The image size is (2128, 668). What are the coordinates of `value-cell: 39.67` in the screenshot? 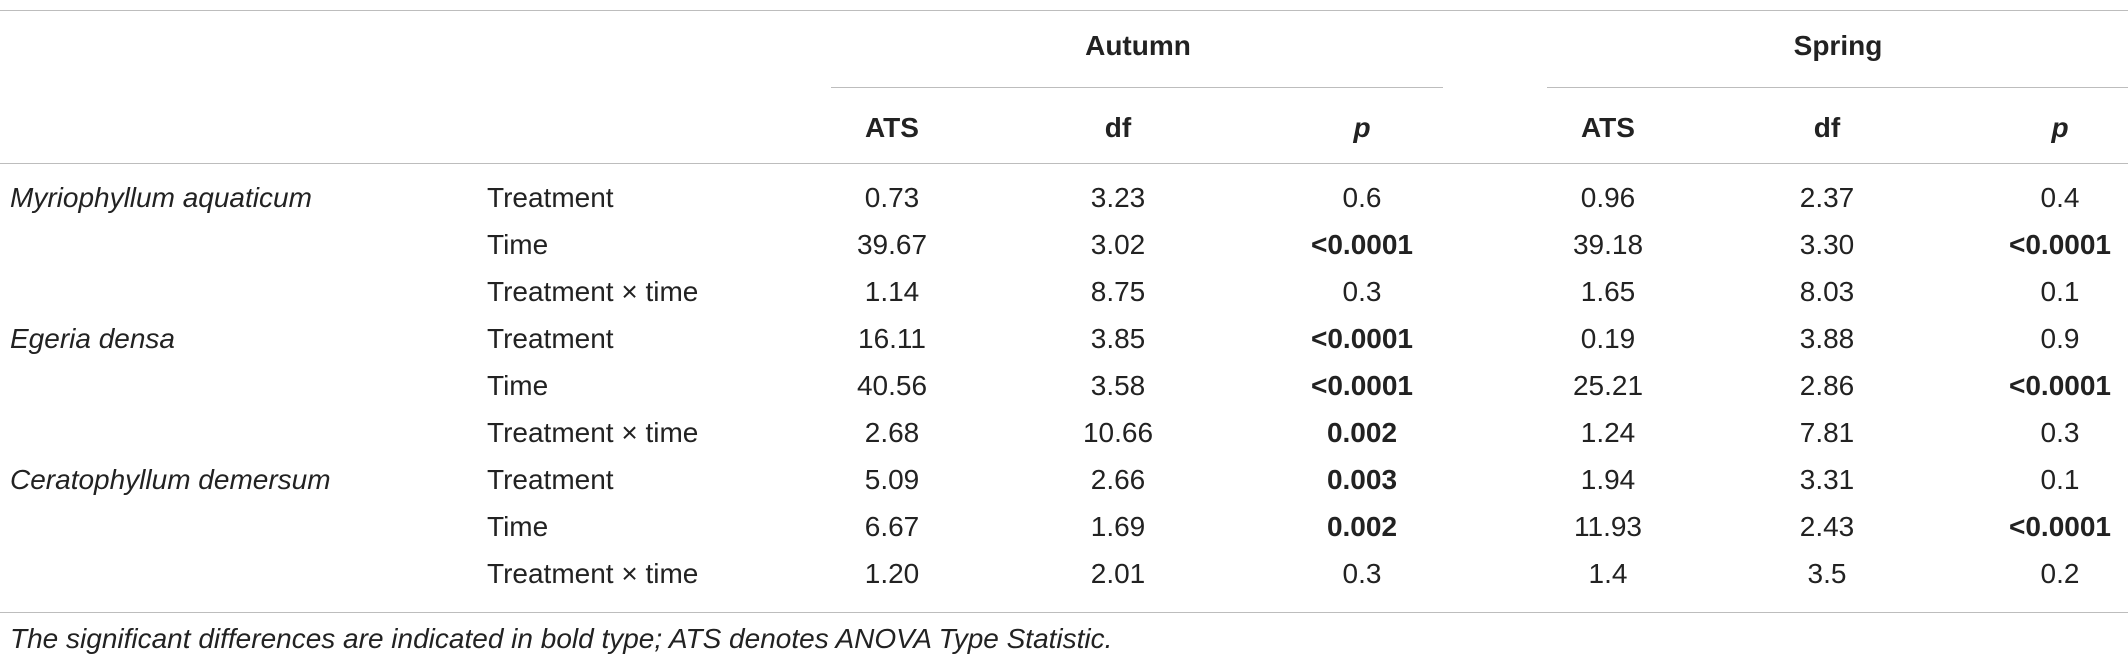 It's located at (892, 244).